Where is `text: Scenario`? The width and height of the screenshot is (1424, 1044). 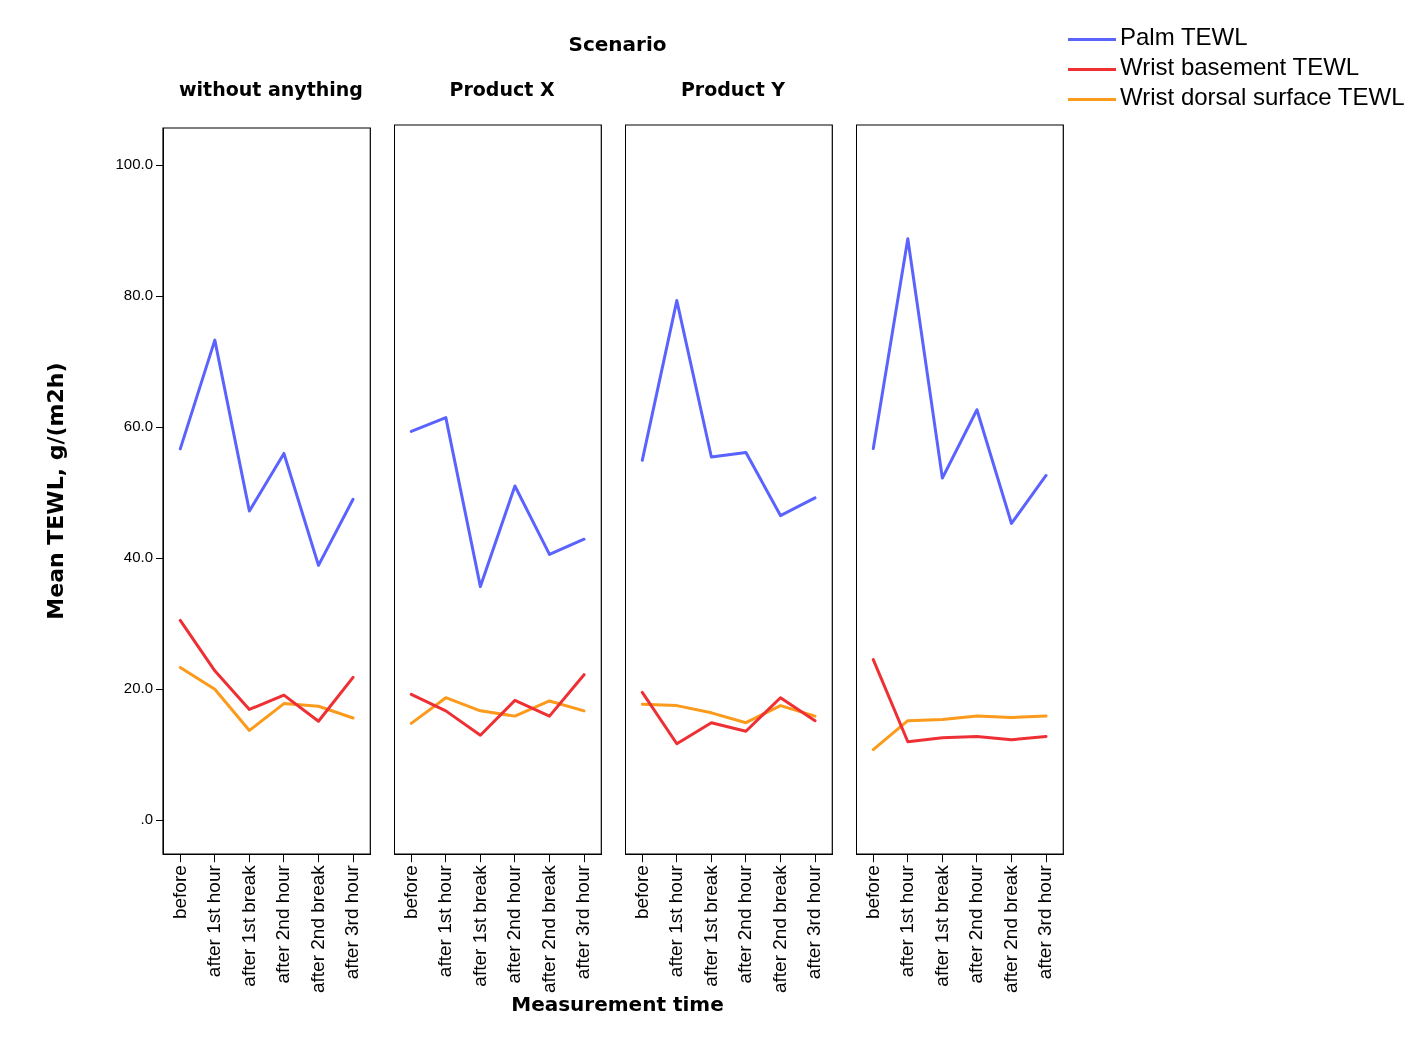 text: Scenario is located at coordinates (617, 44).